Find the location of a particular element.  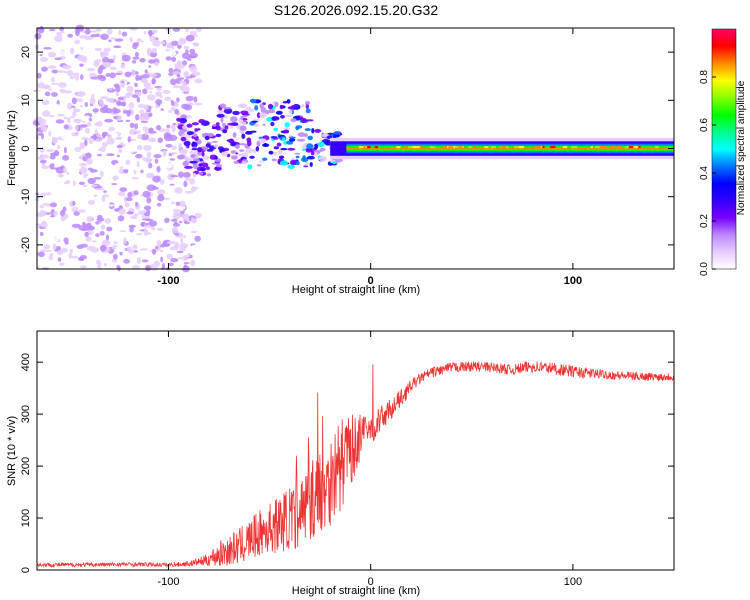

spectrogram-y-tick-label: 10 is located at coordinates (26, 100).